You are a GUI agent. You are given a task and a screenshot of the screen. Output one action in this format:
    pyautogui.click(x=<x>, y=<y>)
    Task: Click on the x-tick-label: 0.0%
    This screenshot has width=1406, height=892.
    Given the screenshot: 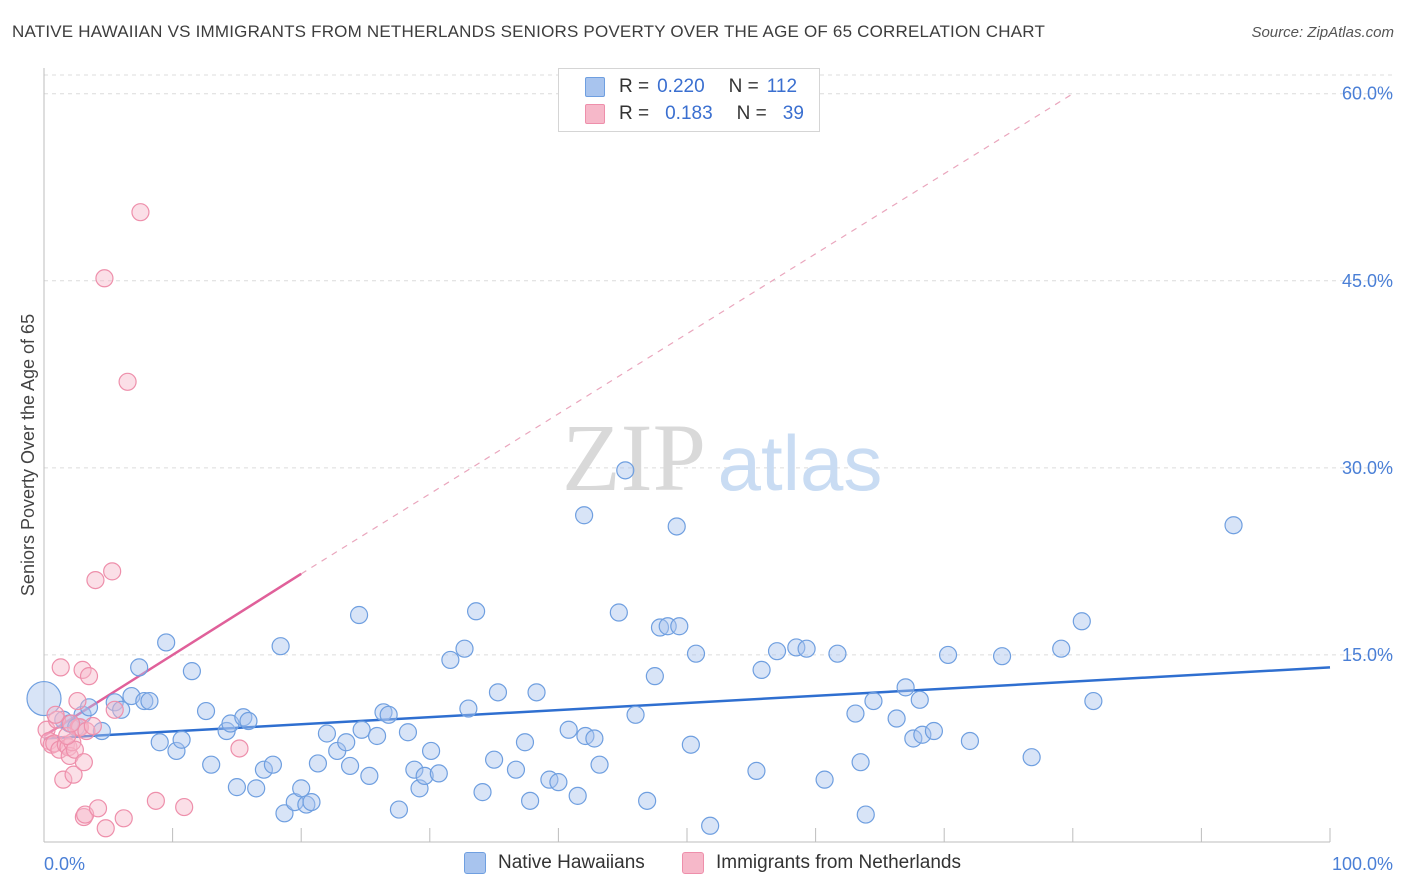 What is the action you would take?
    pyautogui.click(x=64, y=864)
    